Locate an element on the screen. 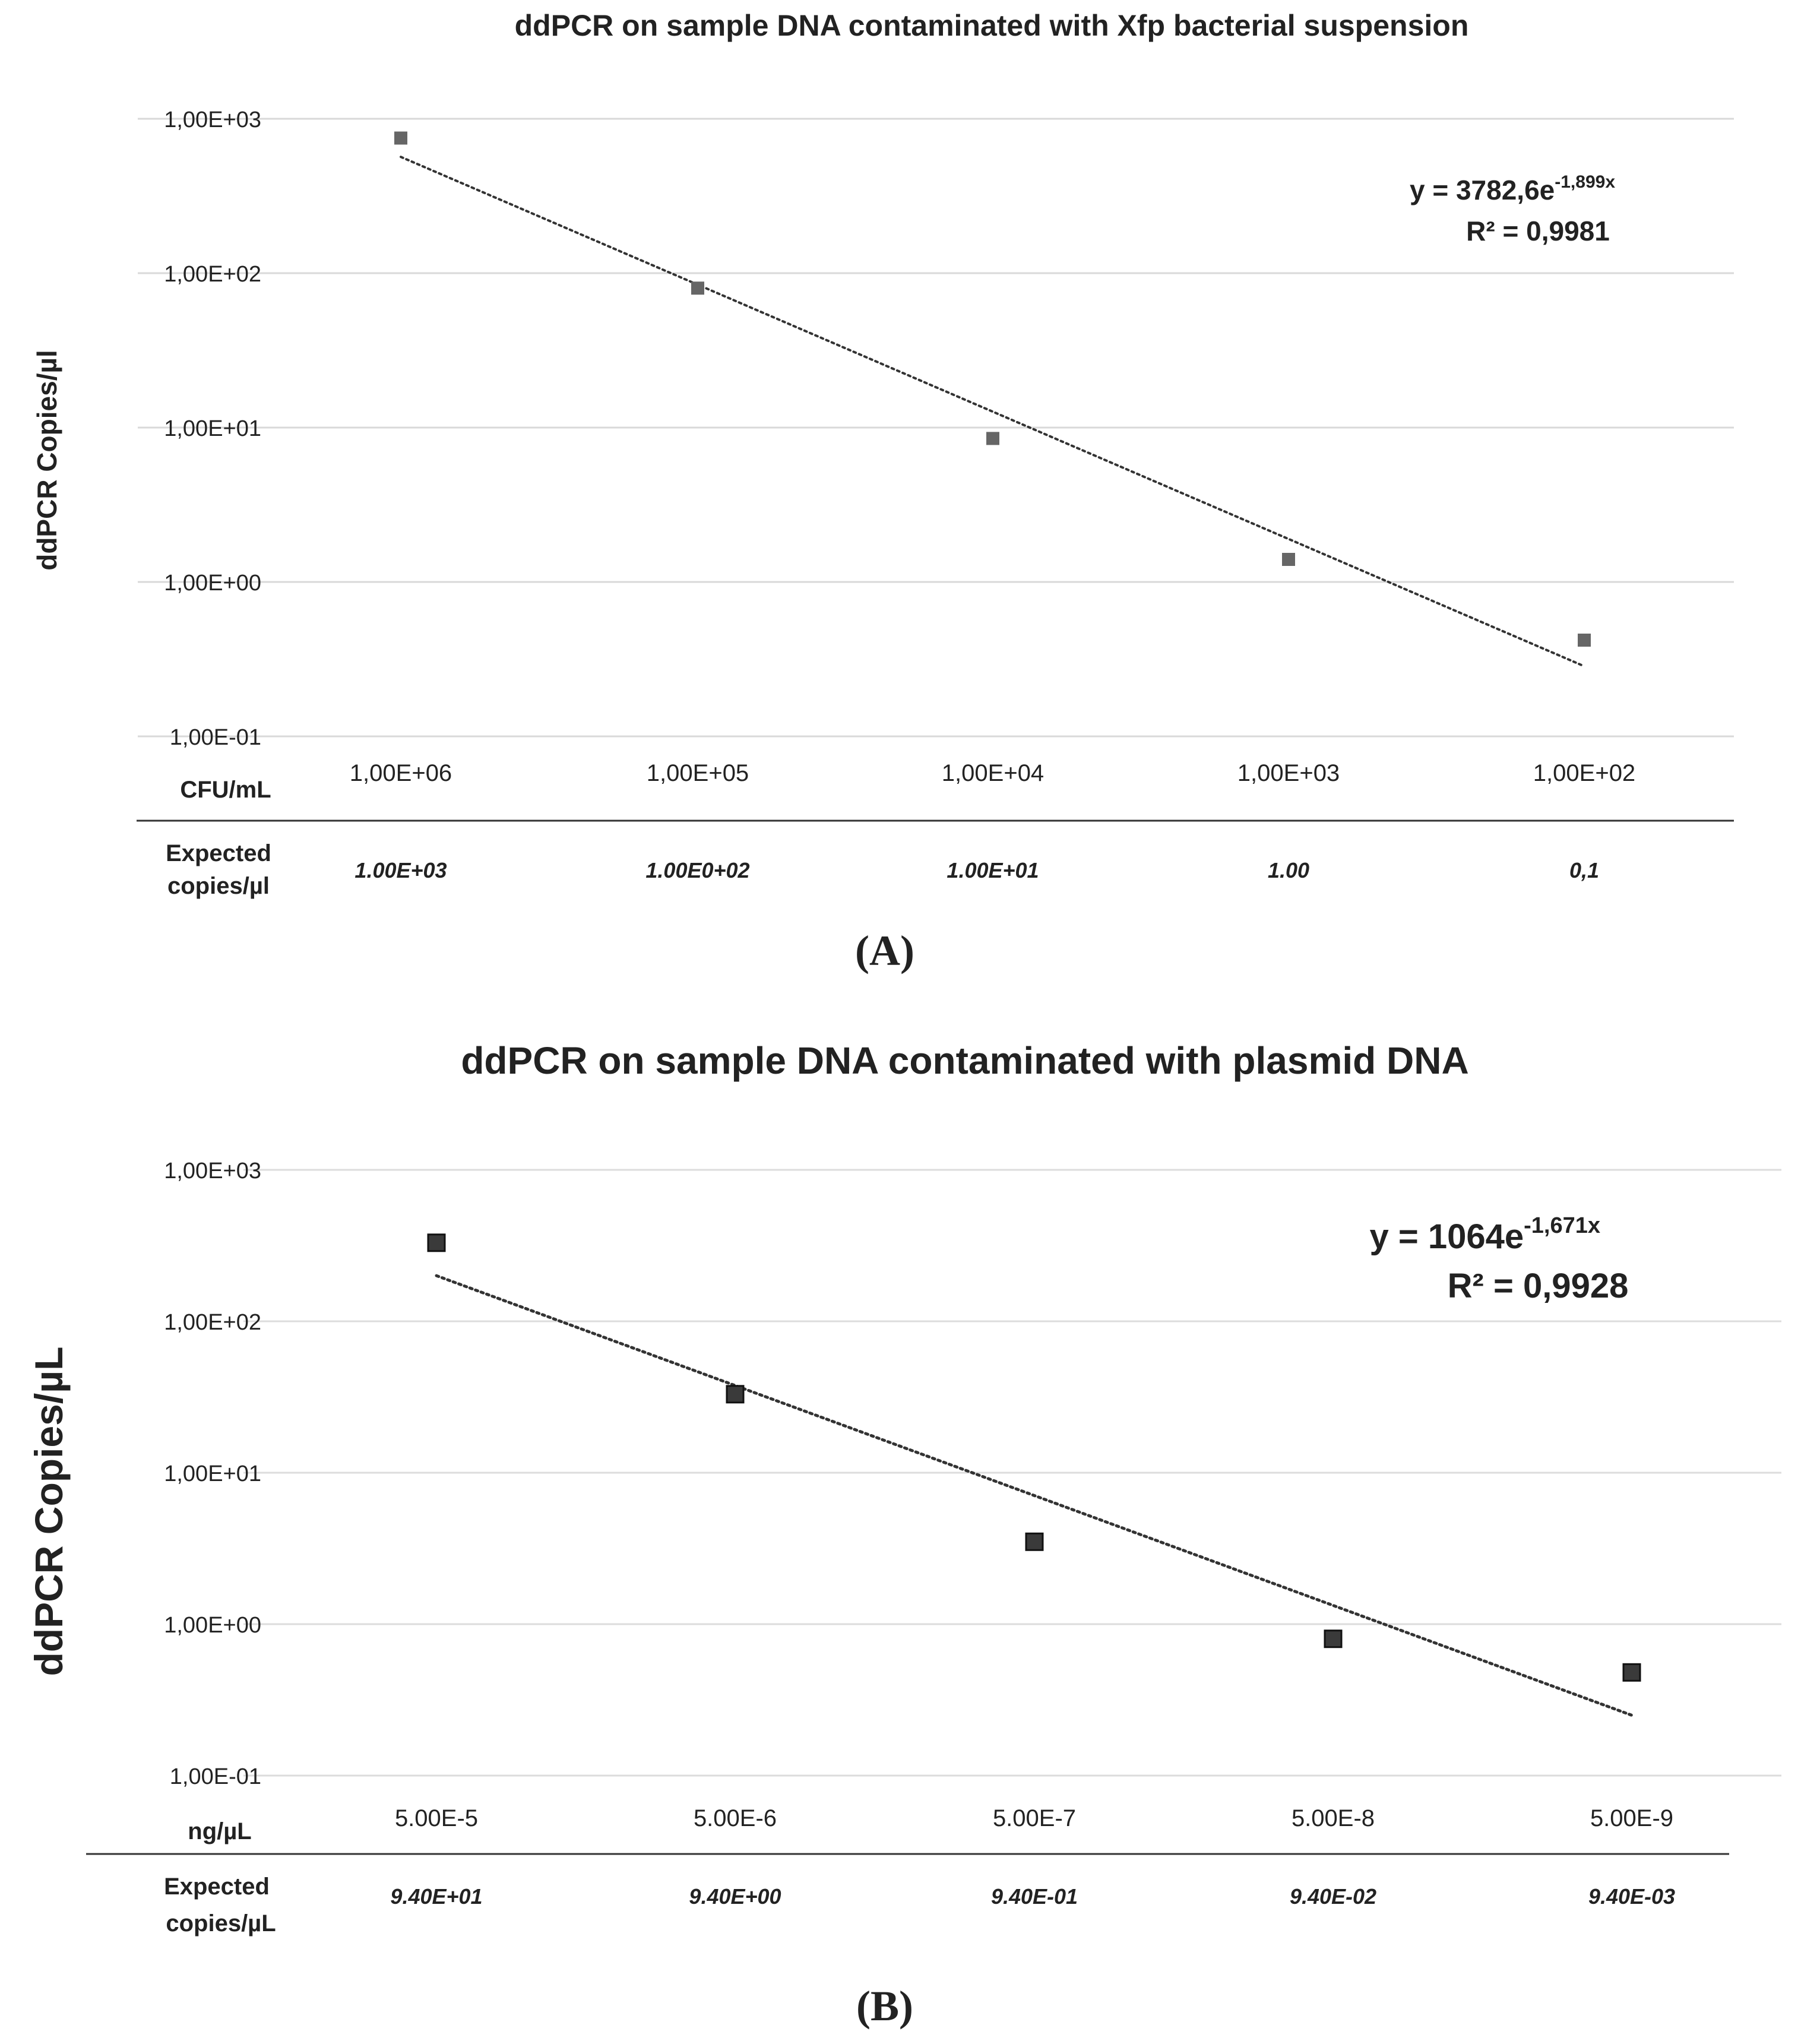 Image resolution: width=1801 pixels, height=2044 pixels. x-tick-label: 1,00E+02 is located at coordinates (1584, 773).